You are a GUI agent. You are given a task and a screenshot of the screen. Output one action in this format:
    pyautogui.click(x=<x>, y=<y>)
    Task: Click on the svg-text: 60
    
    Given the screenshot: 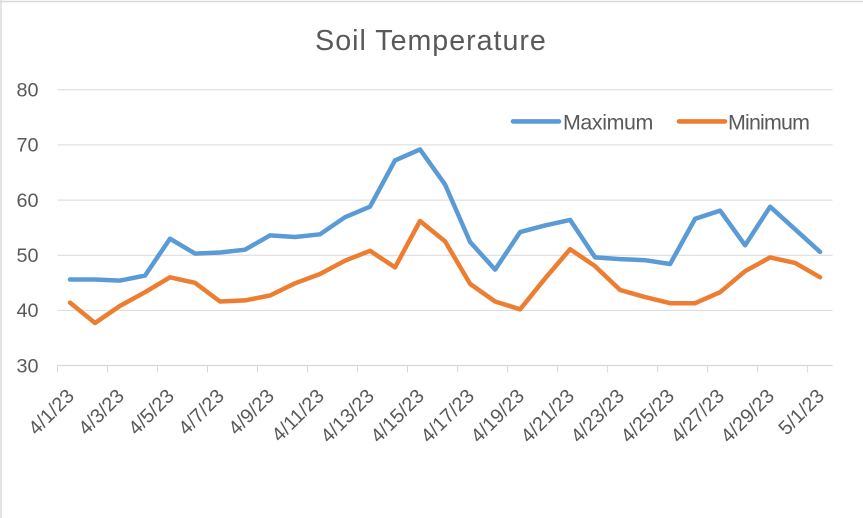 What is the action you would take?
    pyautogui.click(x=27, y=201)
    